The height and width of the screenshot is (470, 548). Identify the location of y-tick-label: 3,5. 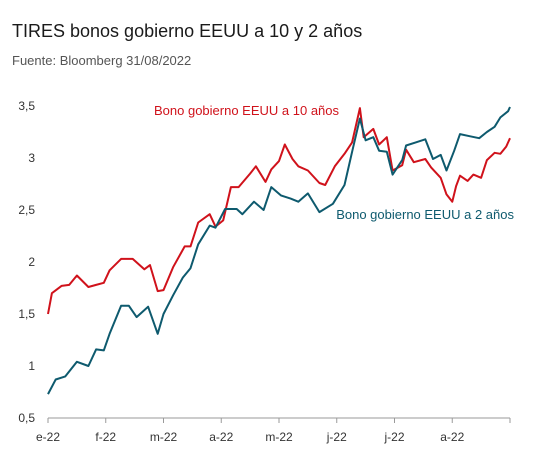
(26, 106).